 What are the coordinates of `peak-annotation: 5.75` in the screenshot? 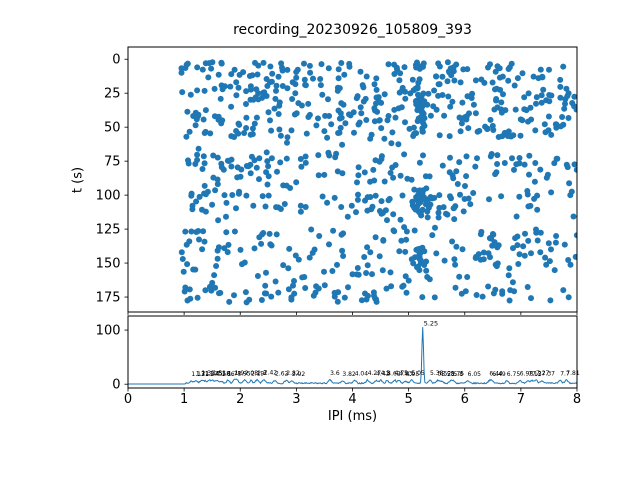 It's located at (458, 374).